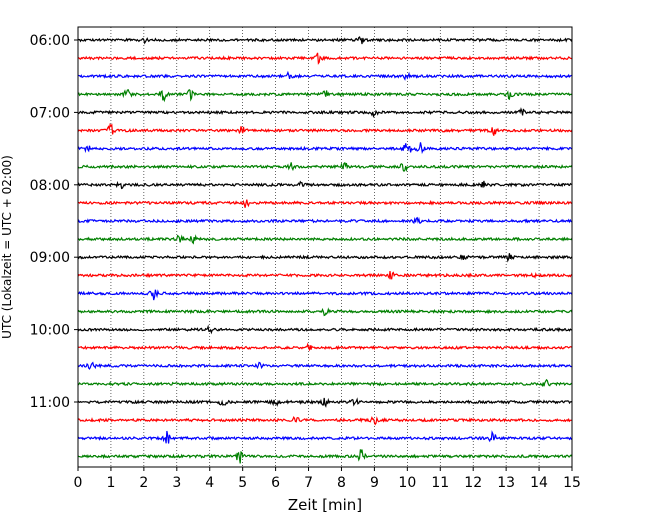 This screenshot has width=650, height=520. What do you see at coordinates (506, 483) in the screenshot?
I see `x-tick-label: 13` at bounding box center [506, 483].